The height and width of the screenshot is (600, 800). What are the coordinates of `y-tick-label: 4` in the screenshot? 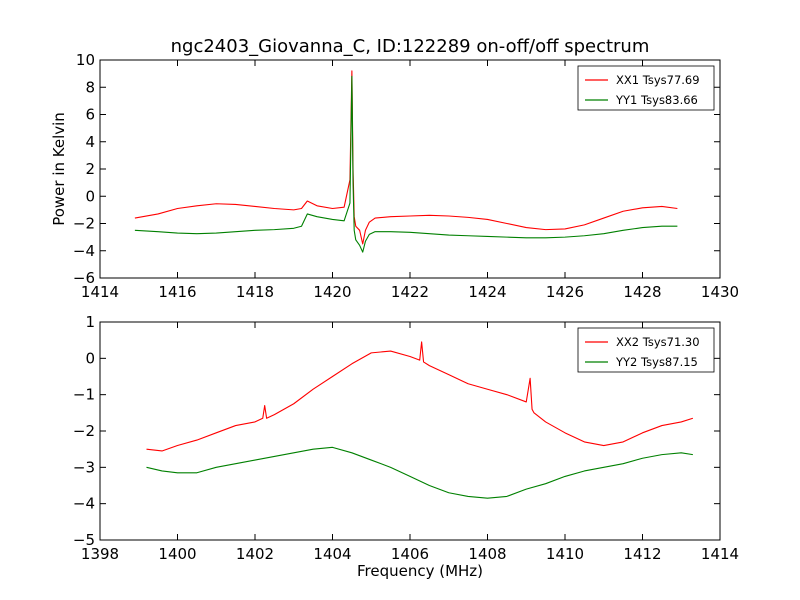 It's located at (90, 142).